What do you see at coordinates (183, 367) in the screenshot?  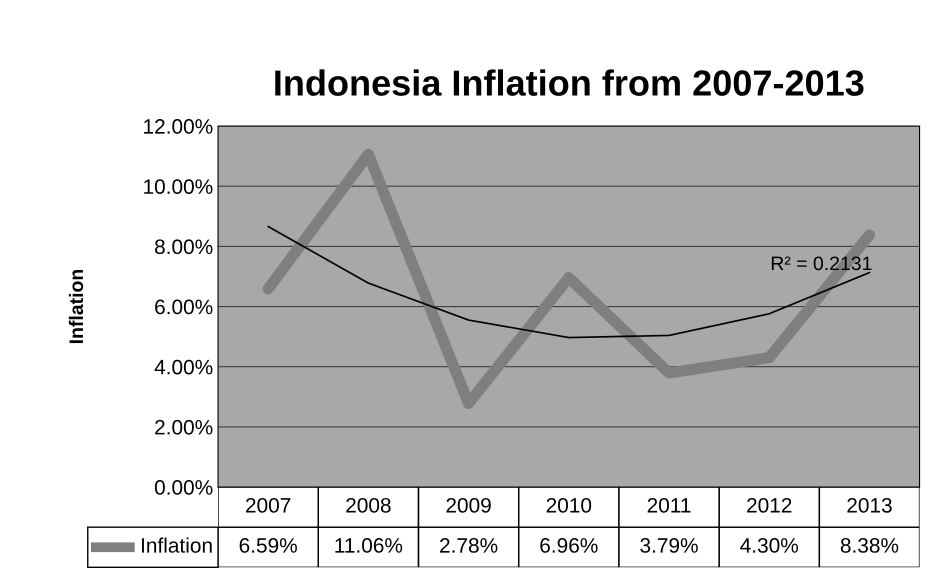 I see `y-tick-label: 4.00%` at bounding box center [183, 367].